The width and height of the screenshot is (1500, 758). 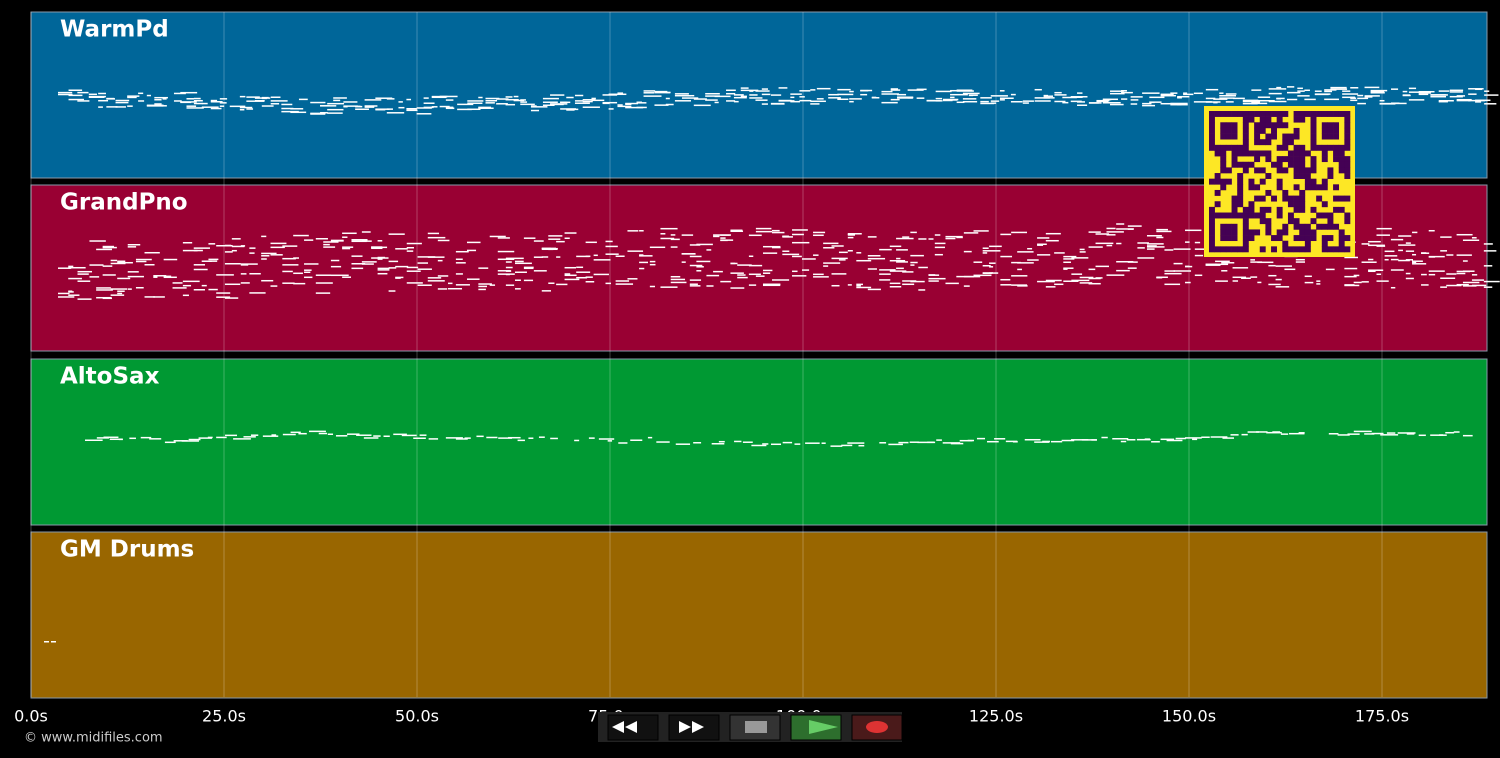 I want to click on qr-modules, so click(x=1280, y=182).